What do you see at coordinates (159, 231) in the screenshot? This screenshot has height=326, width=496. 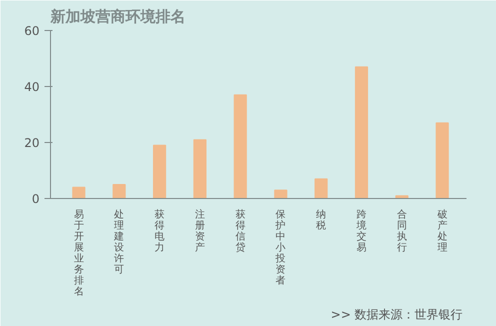 I see `x-tick-label: 获得电力` at bounding box center [159, 231].